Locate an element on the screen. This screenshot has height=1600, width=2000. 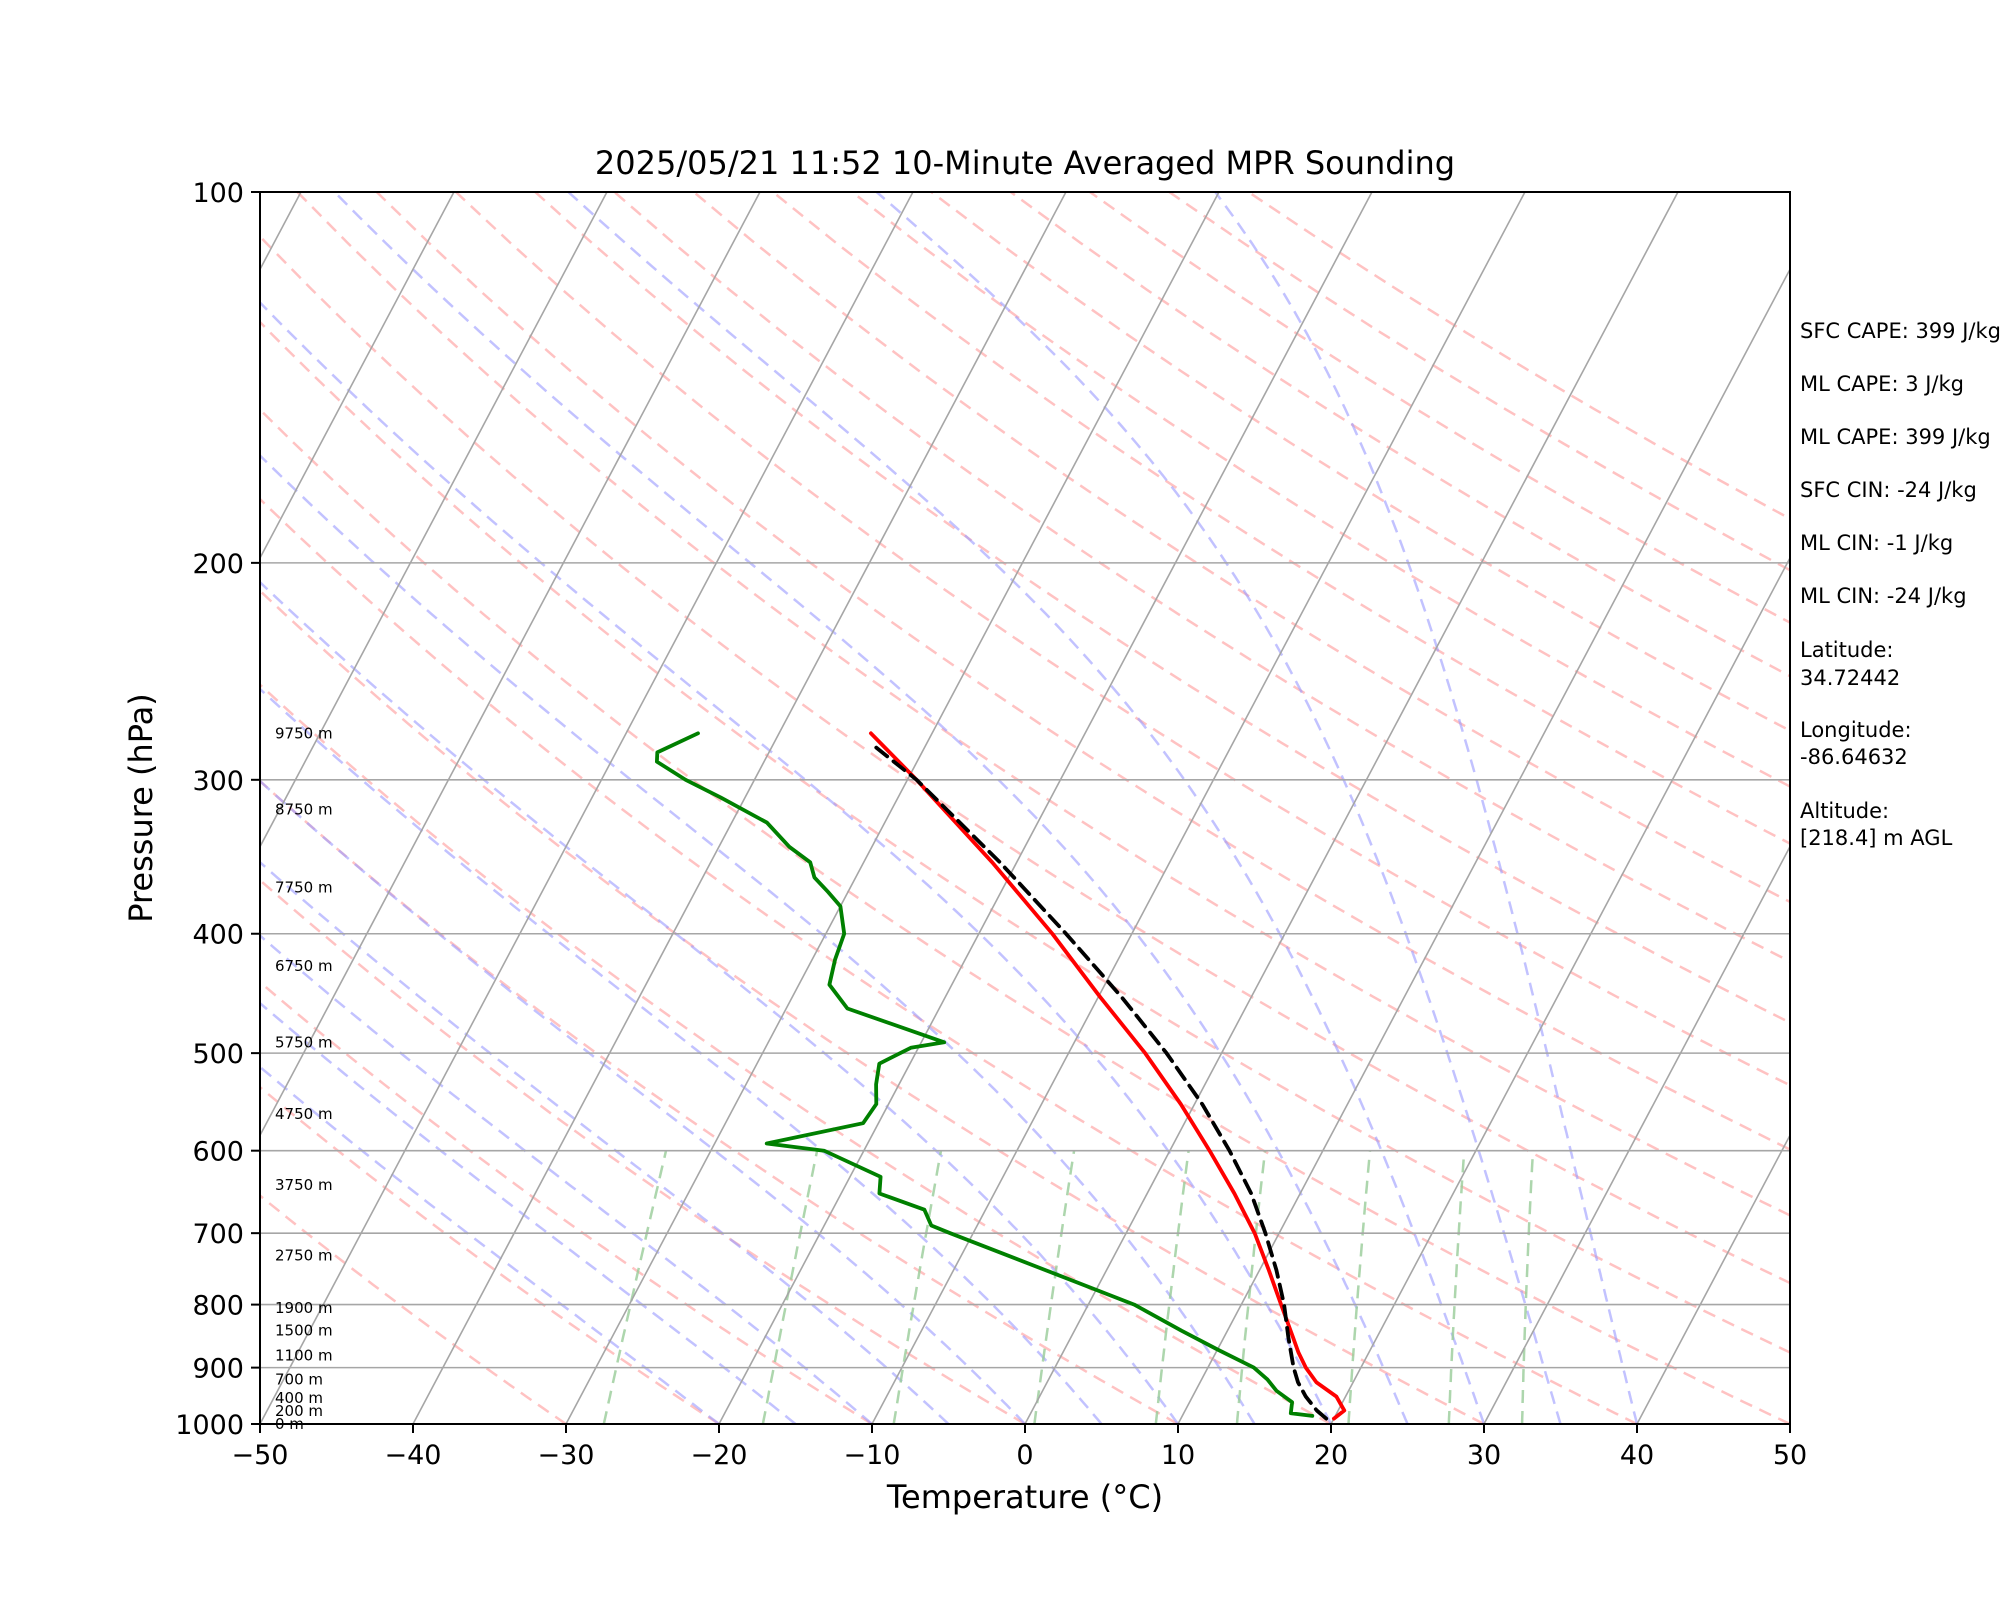
height-label: 0 m is located at coordinates (289, 1424).